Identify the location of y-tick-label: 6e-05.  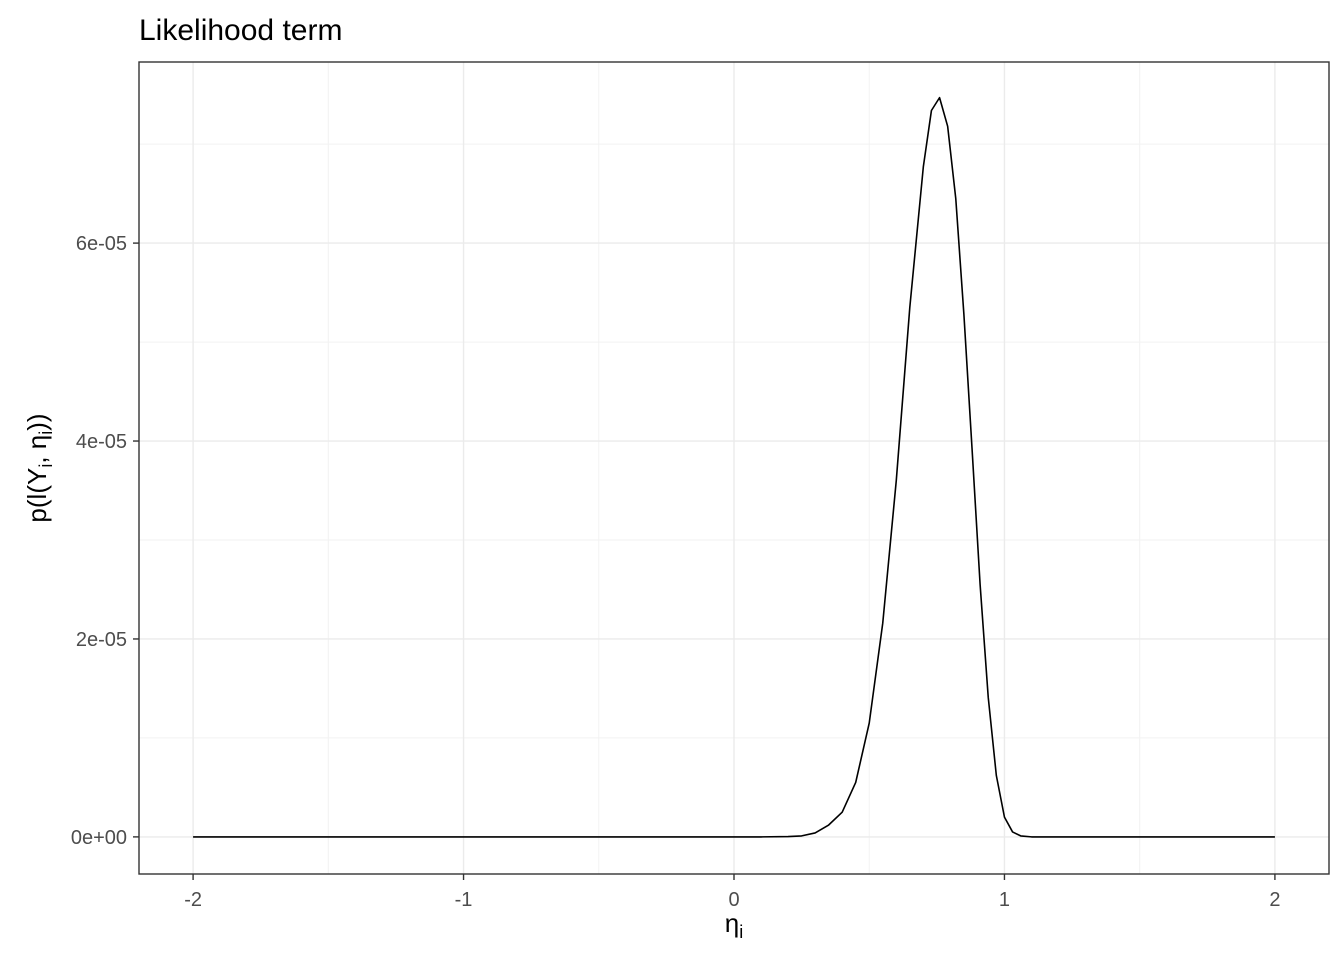
(101, 244).